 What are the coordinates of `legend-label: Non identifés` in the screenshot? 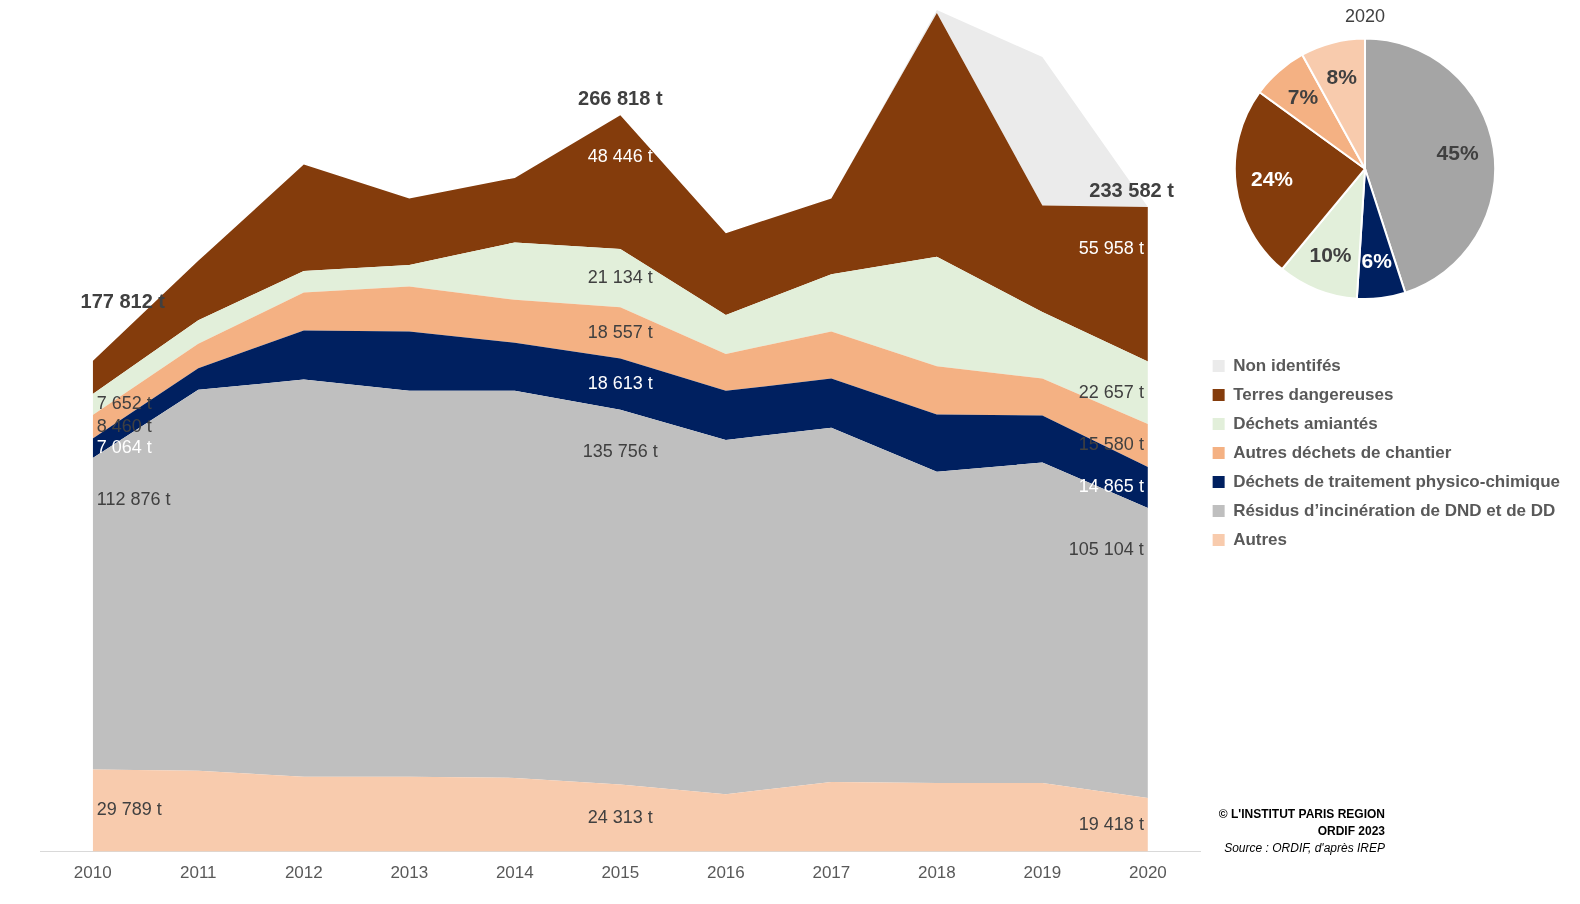 It's located at (1287, 365).